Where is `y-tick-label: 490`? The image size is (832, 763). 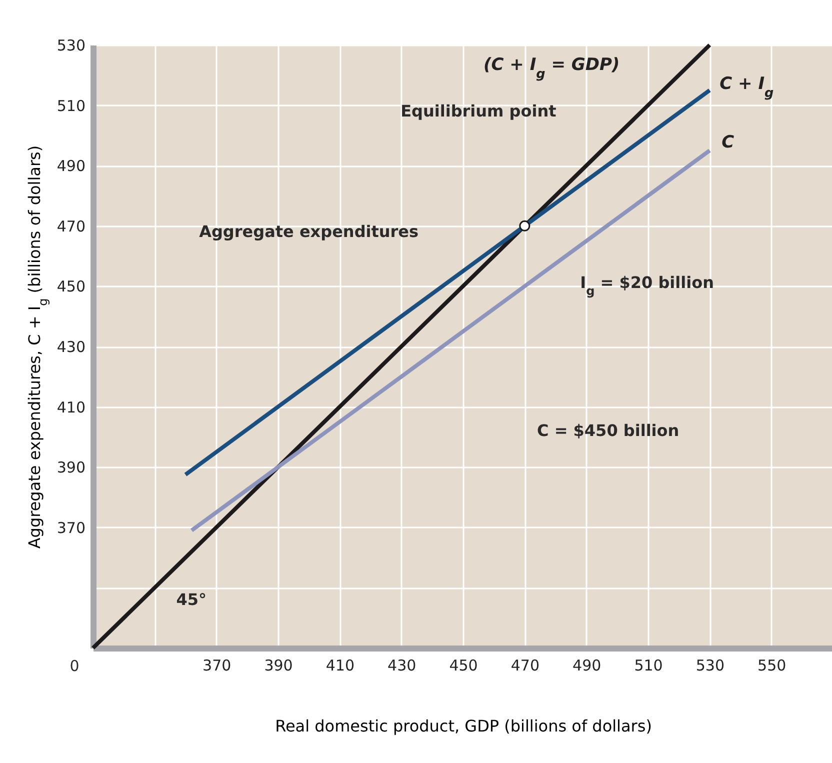 y-tick-label: 490 is located at coordinates (71, 166).